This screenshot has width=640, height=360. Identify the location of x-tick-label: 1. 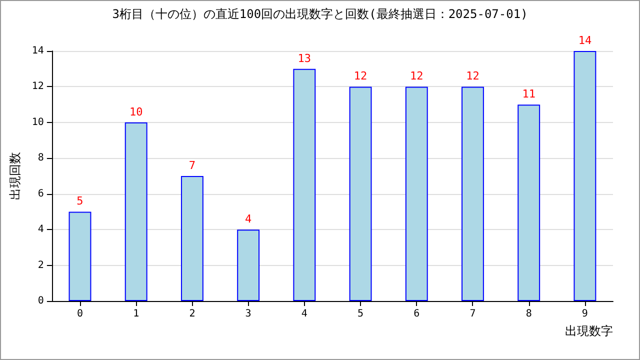
(136, 314).